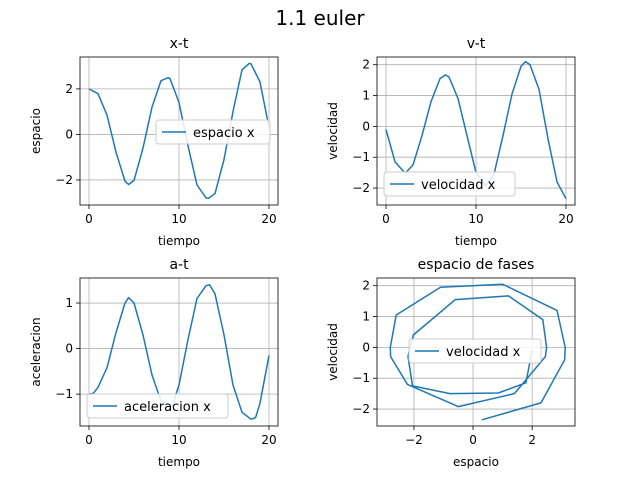 The width and height of the screenshot is (640, 480). I want to click on subplot-title: a-t, so click(179, 265).